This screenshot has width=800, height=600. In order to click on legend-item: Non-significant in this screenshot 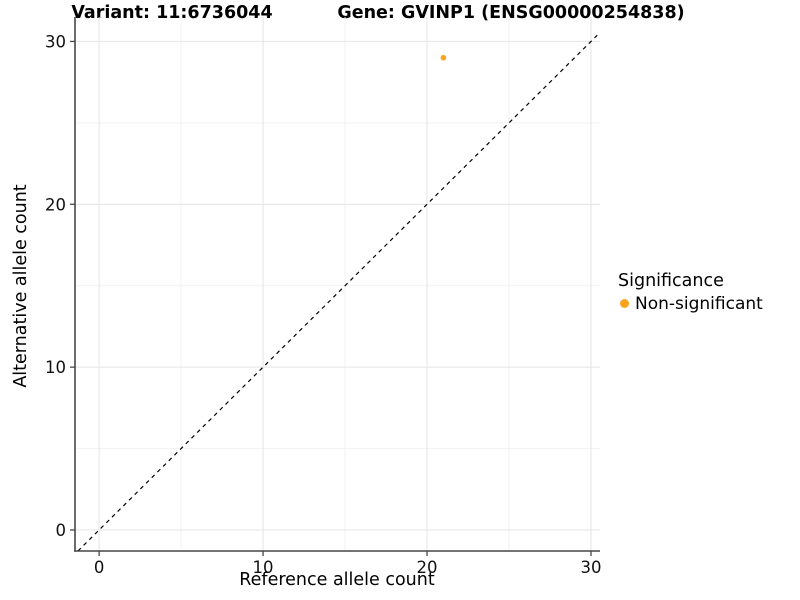, I will do `click(689, 303)`.